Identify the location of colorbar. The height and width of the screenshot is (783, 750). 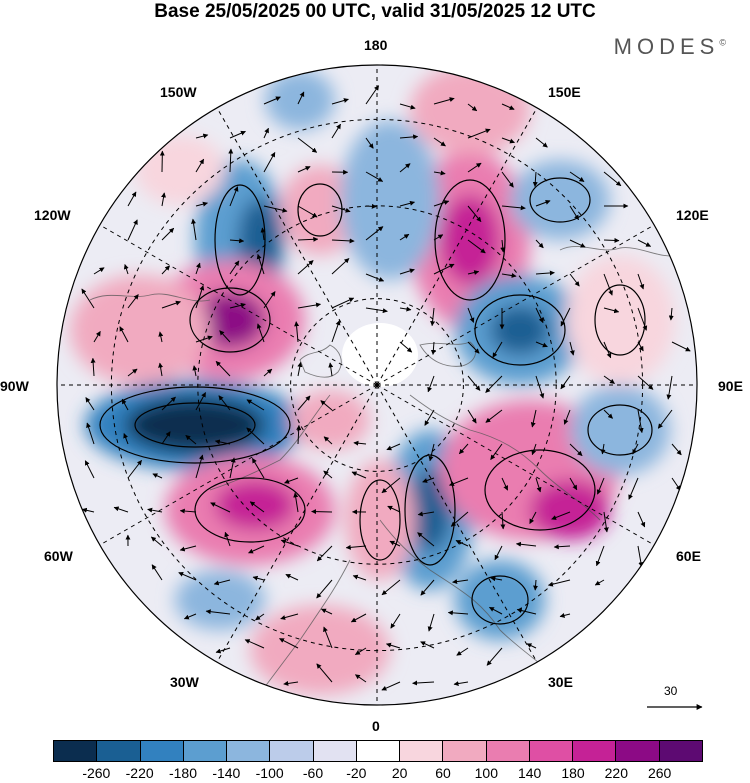
(378, 751).